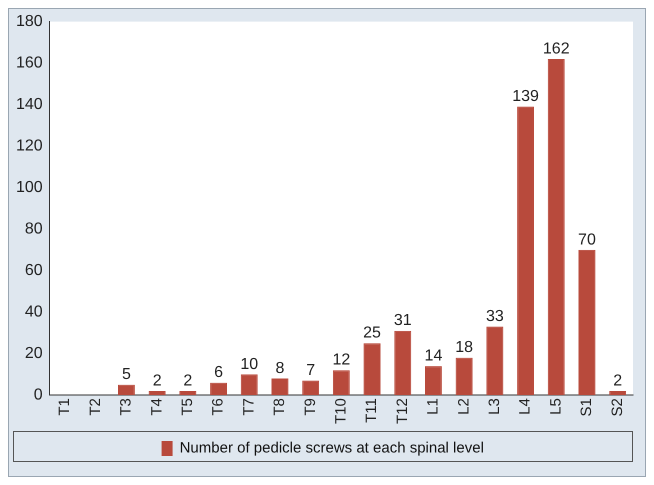 The image size is (654, 485). I want to click on x-tick-label: L5, so click(555, 406).